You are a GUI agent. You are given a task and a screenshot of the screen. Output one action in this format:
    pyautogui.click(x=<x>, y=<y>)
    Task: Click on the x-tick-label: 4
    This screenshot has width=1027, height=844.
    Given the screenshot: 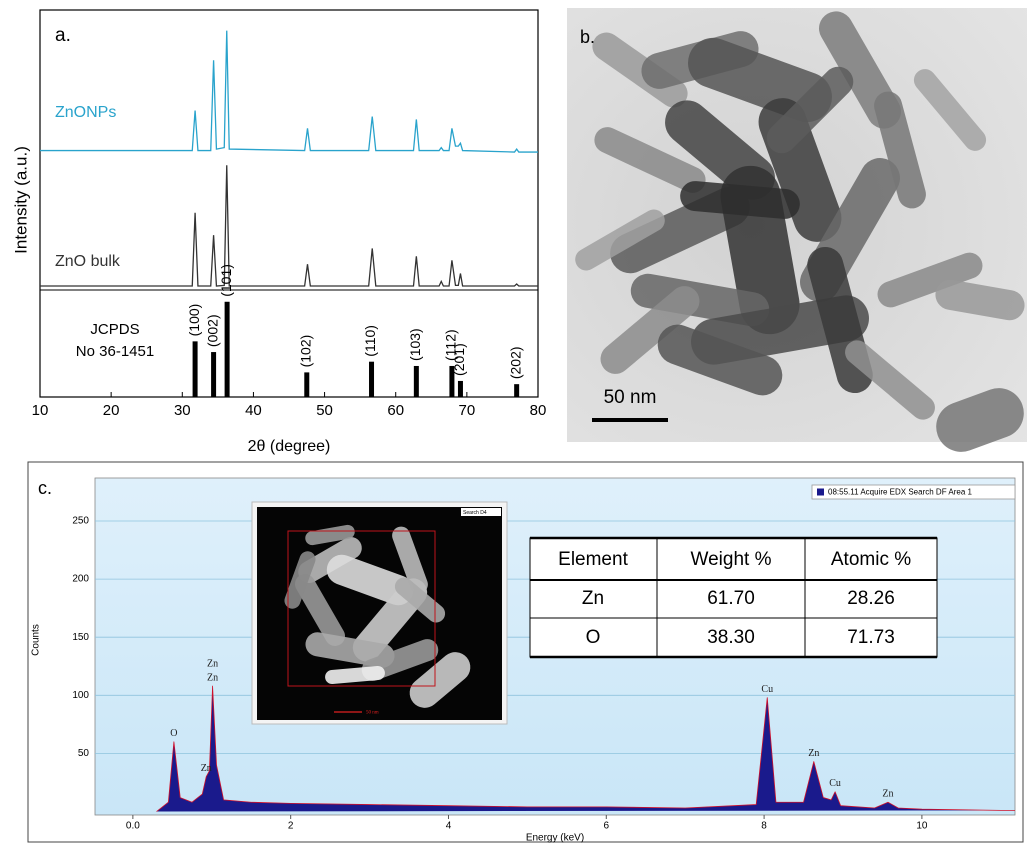 What is the action you would take?
    pyautogui.click(x=449, y=826)
    